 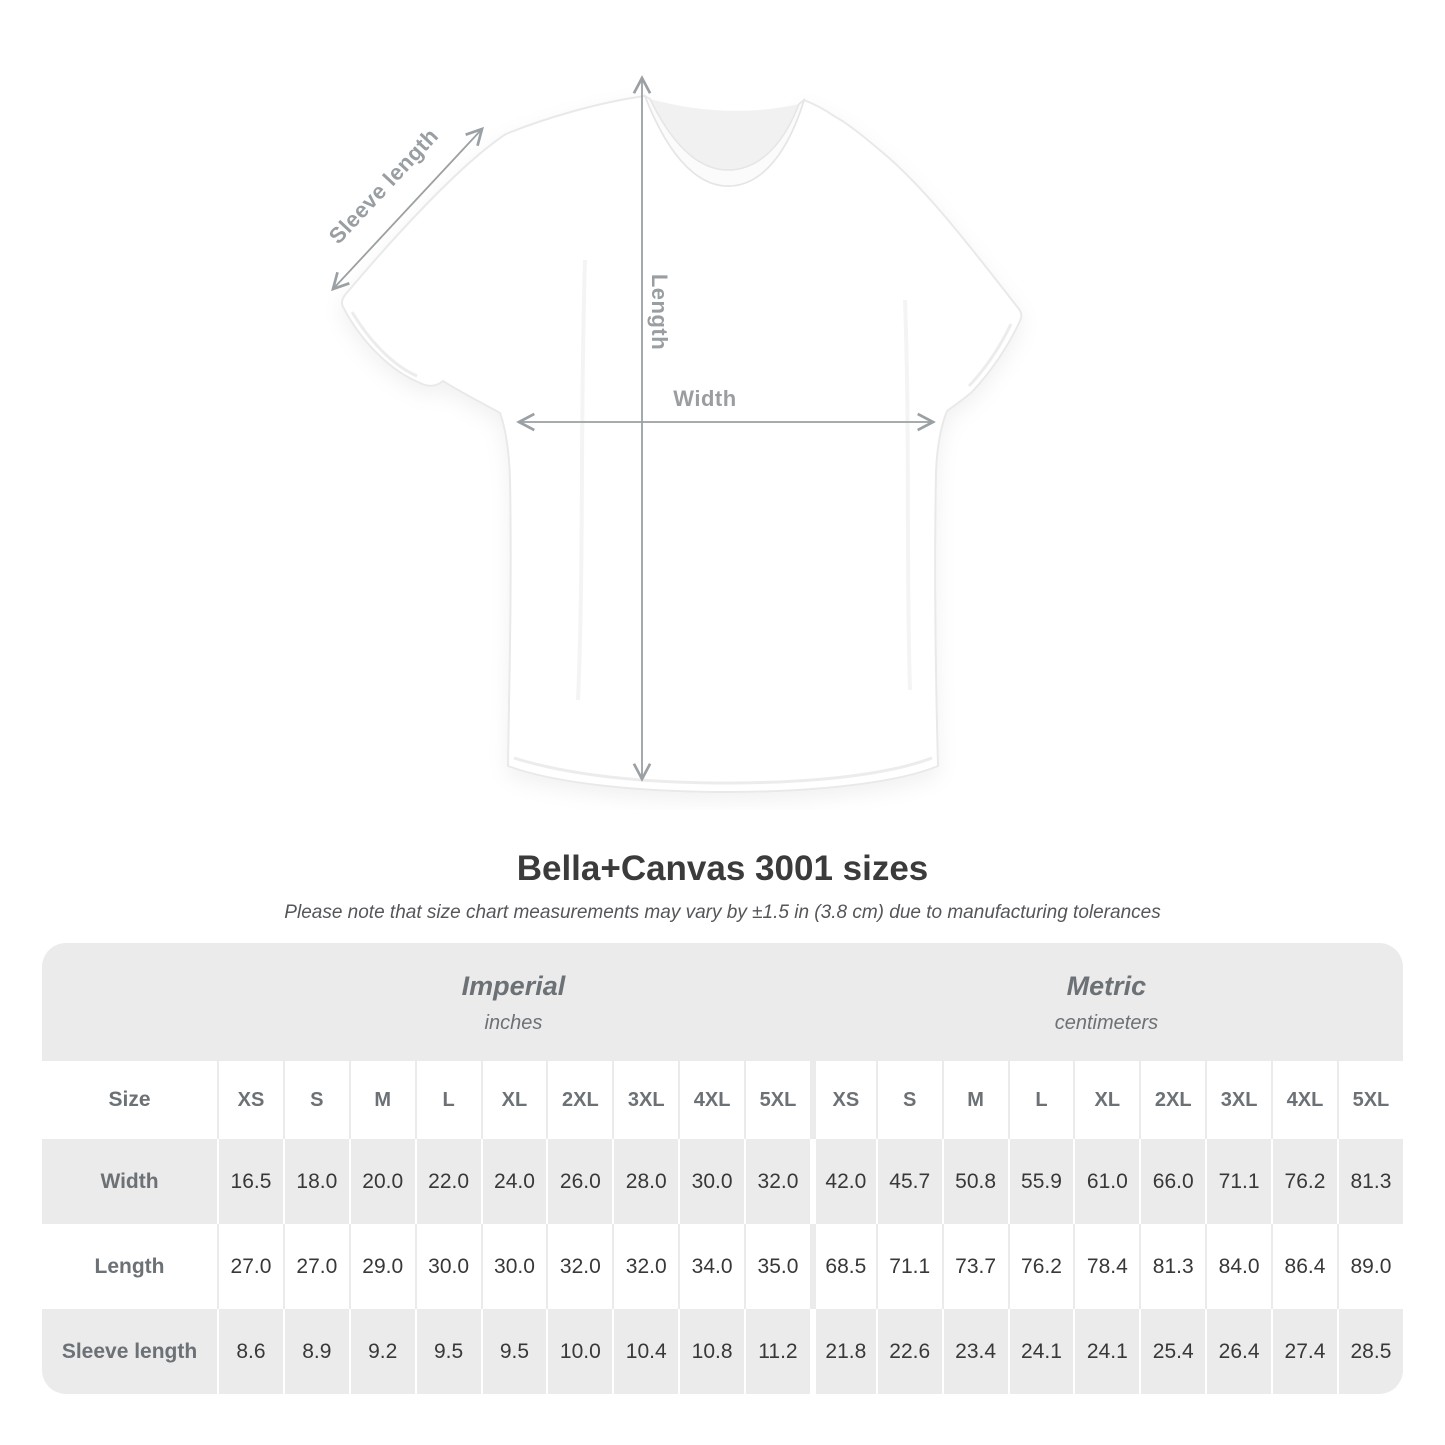 What do you see at coordinates (513, 1022) in the screenshot?
I see `imperial-group-units: inches` at bounding box center [513, 1022].